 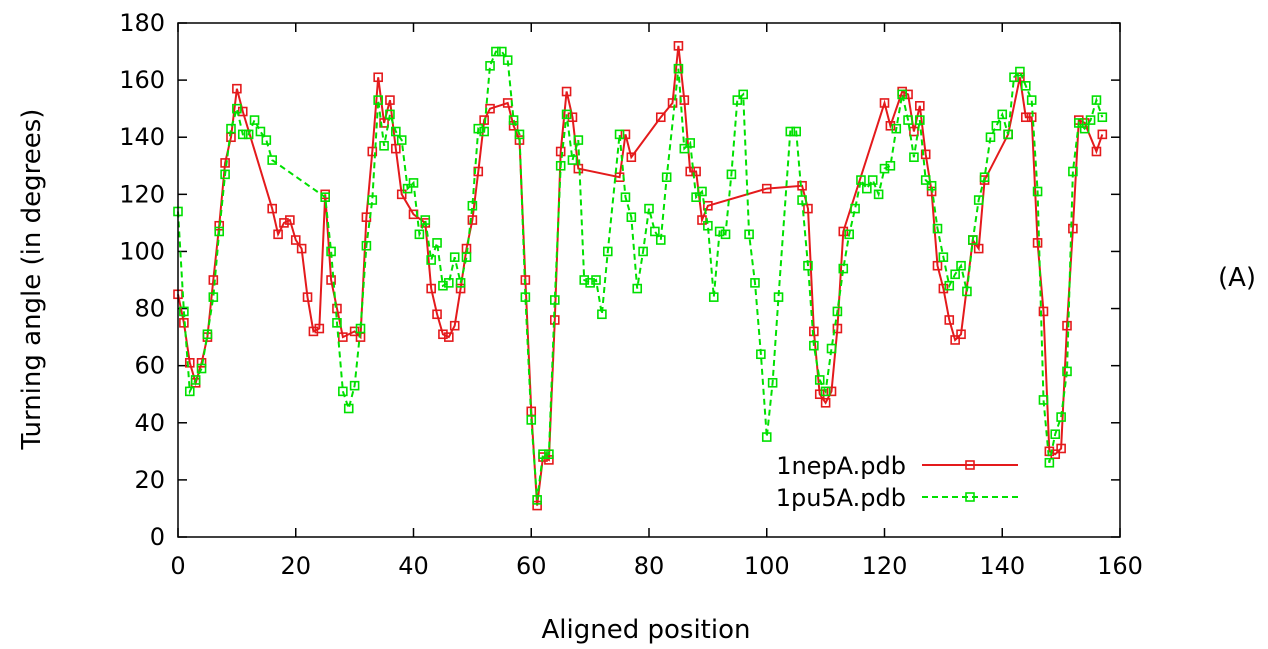 What do you see at coordinates (413, 566) in the screenshot?
I see `x-tick-label-40: 40` at bounding box center [413, 566].